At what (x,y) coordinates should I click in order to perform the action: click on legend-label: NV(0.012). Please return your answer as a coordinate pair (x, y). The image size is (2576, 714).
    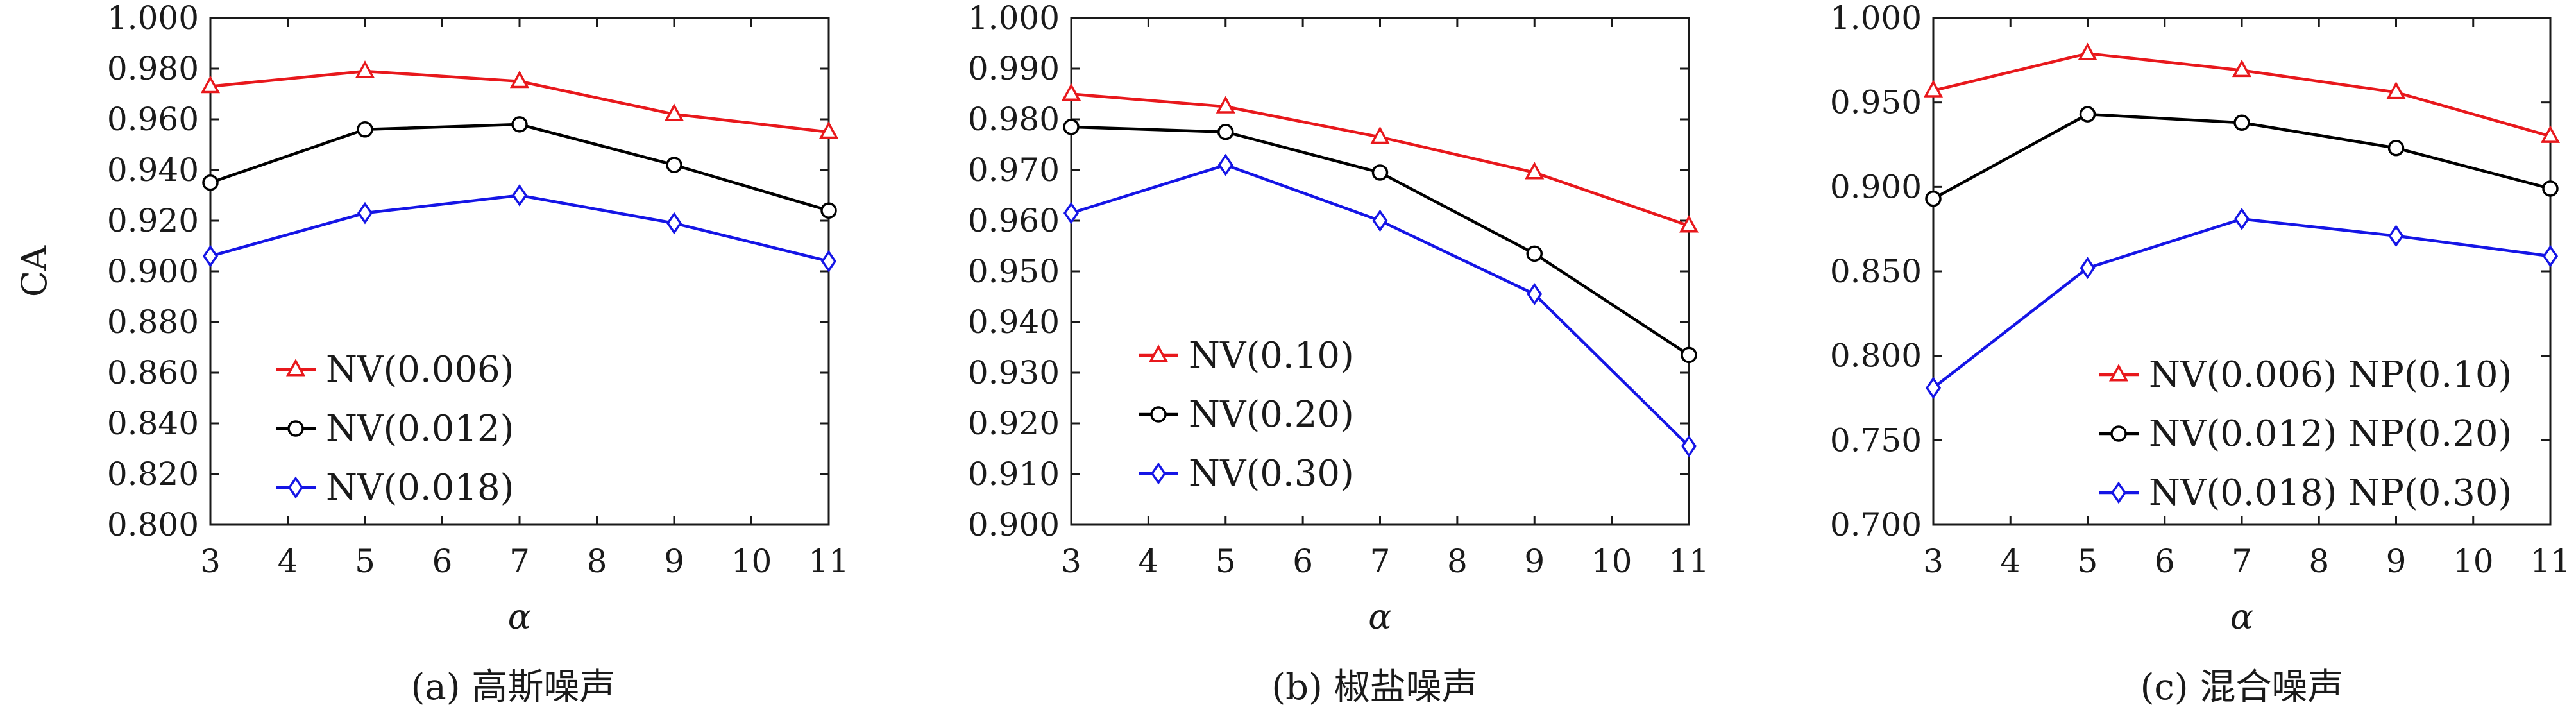
    Looking at the image, I should click on (420, 429).